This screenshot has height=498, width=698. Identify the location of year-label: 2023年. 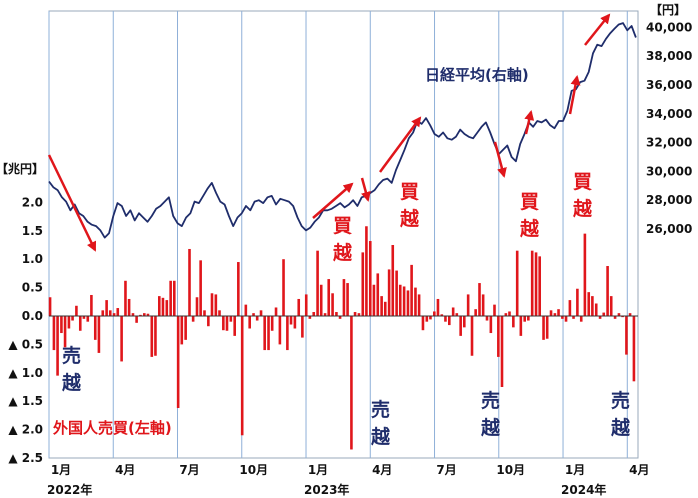
(326, 489).